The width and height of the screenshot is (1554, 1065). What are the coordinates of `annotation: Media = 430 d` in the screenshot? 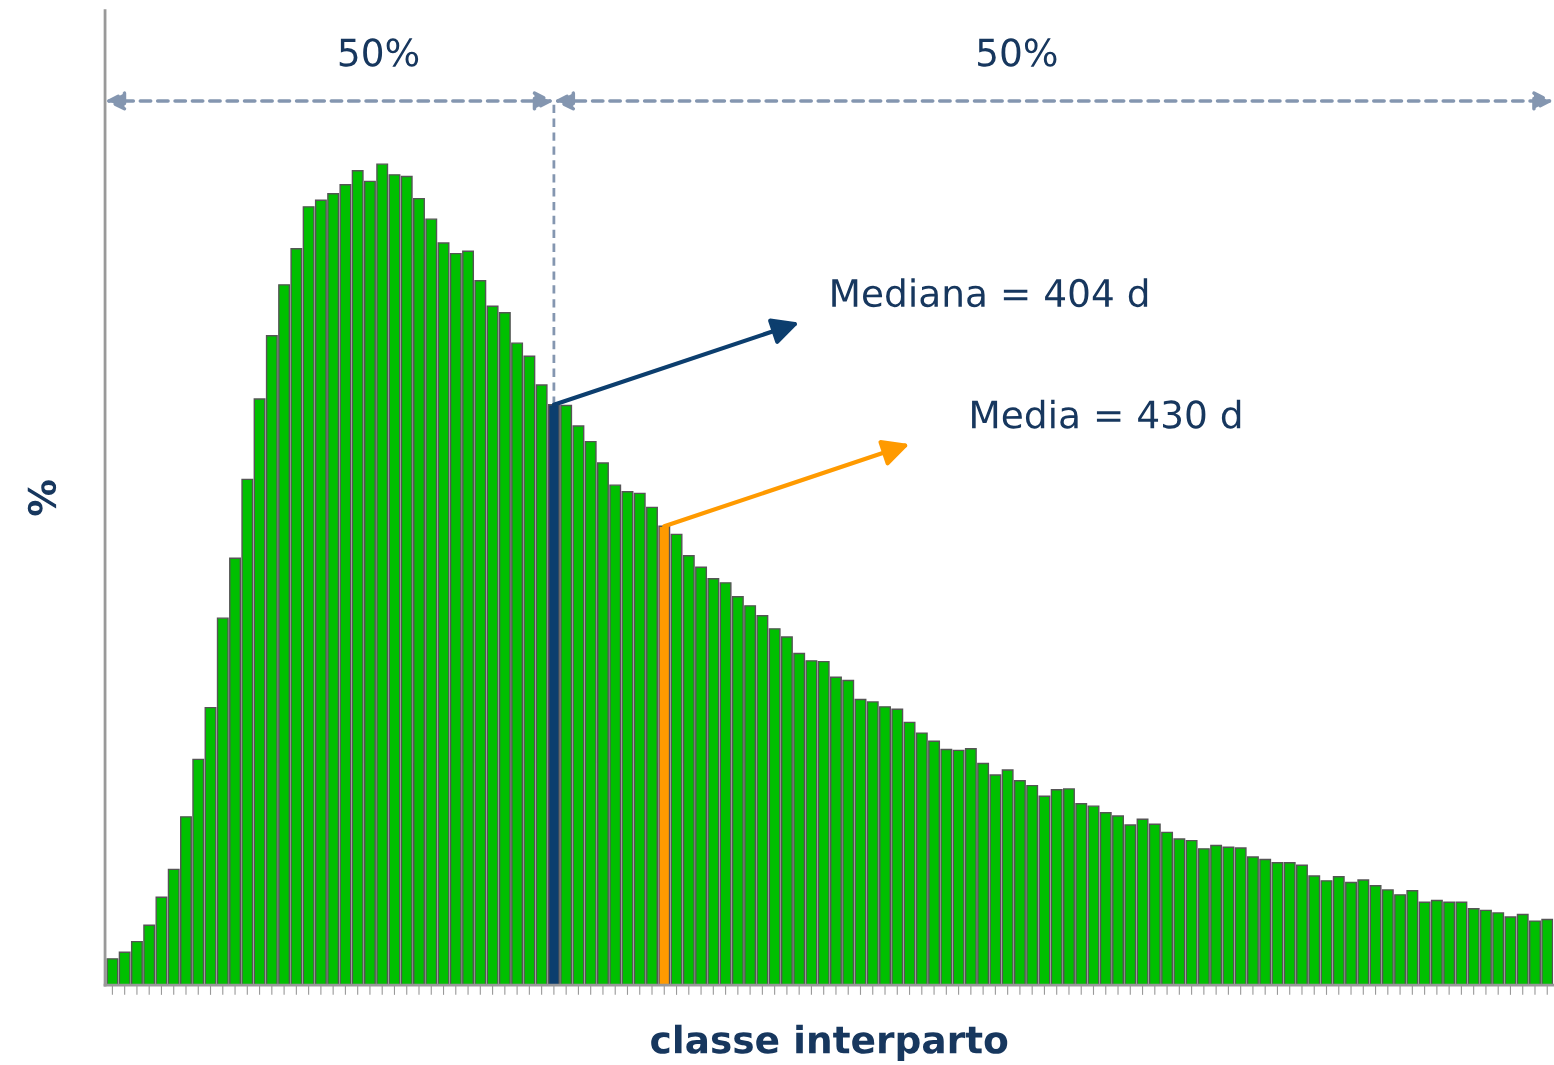 It's located at (1106, 414).